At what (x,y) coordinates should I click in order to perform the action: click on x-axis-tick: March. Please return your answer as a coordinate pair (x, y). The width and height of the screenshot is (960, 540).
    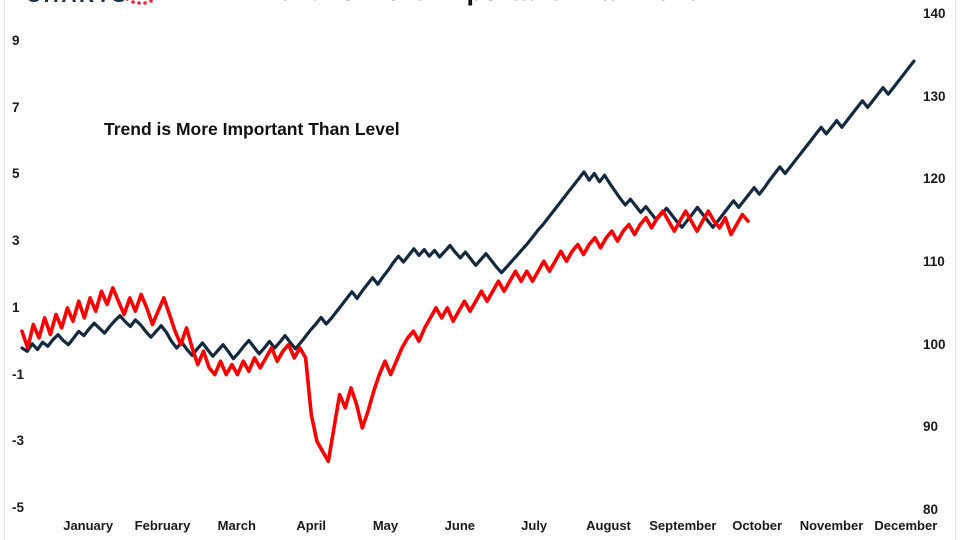
    Looking at the image, I should click on (236, 525).